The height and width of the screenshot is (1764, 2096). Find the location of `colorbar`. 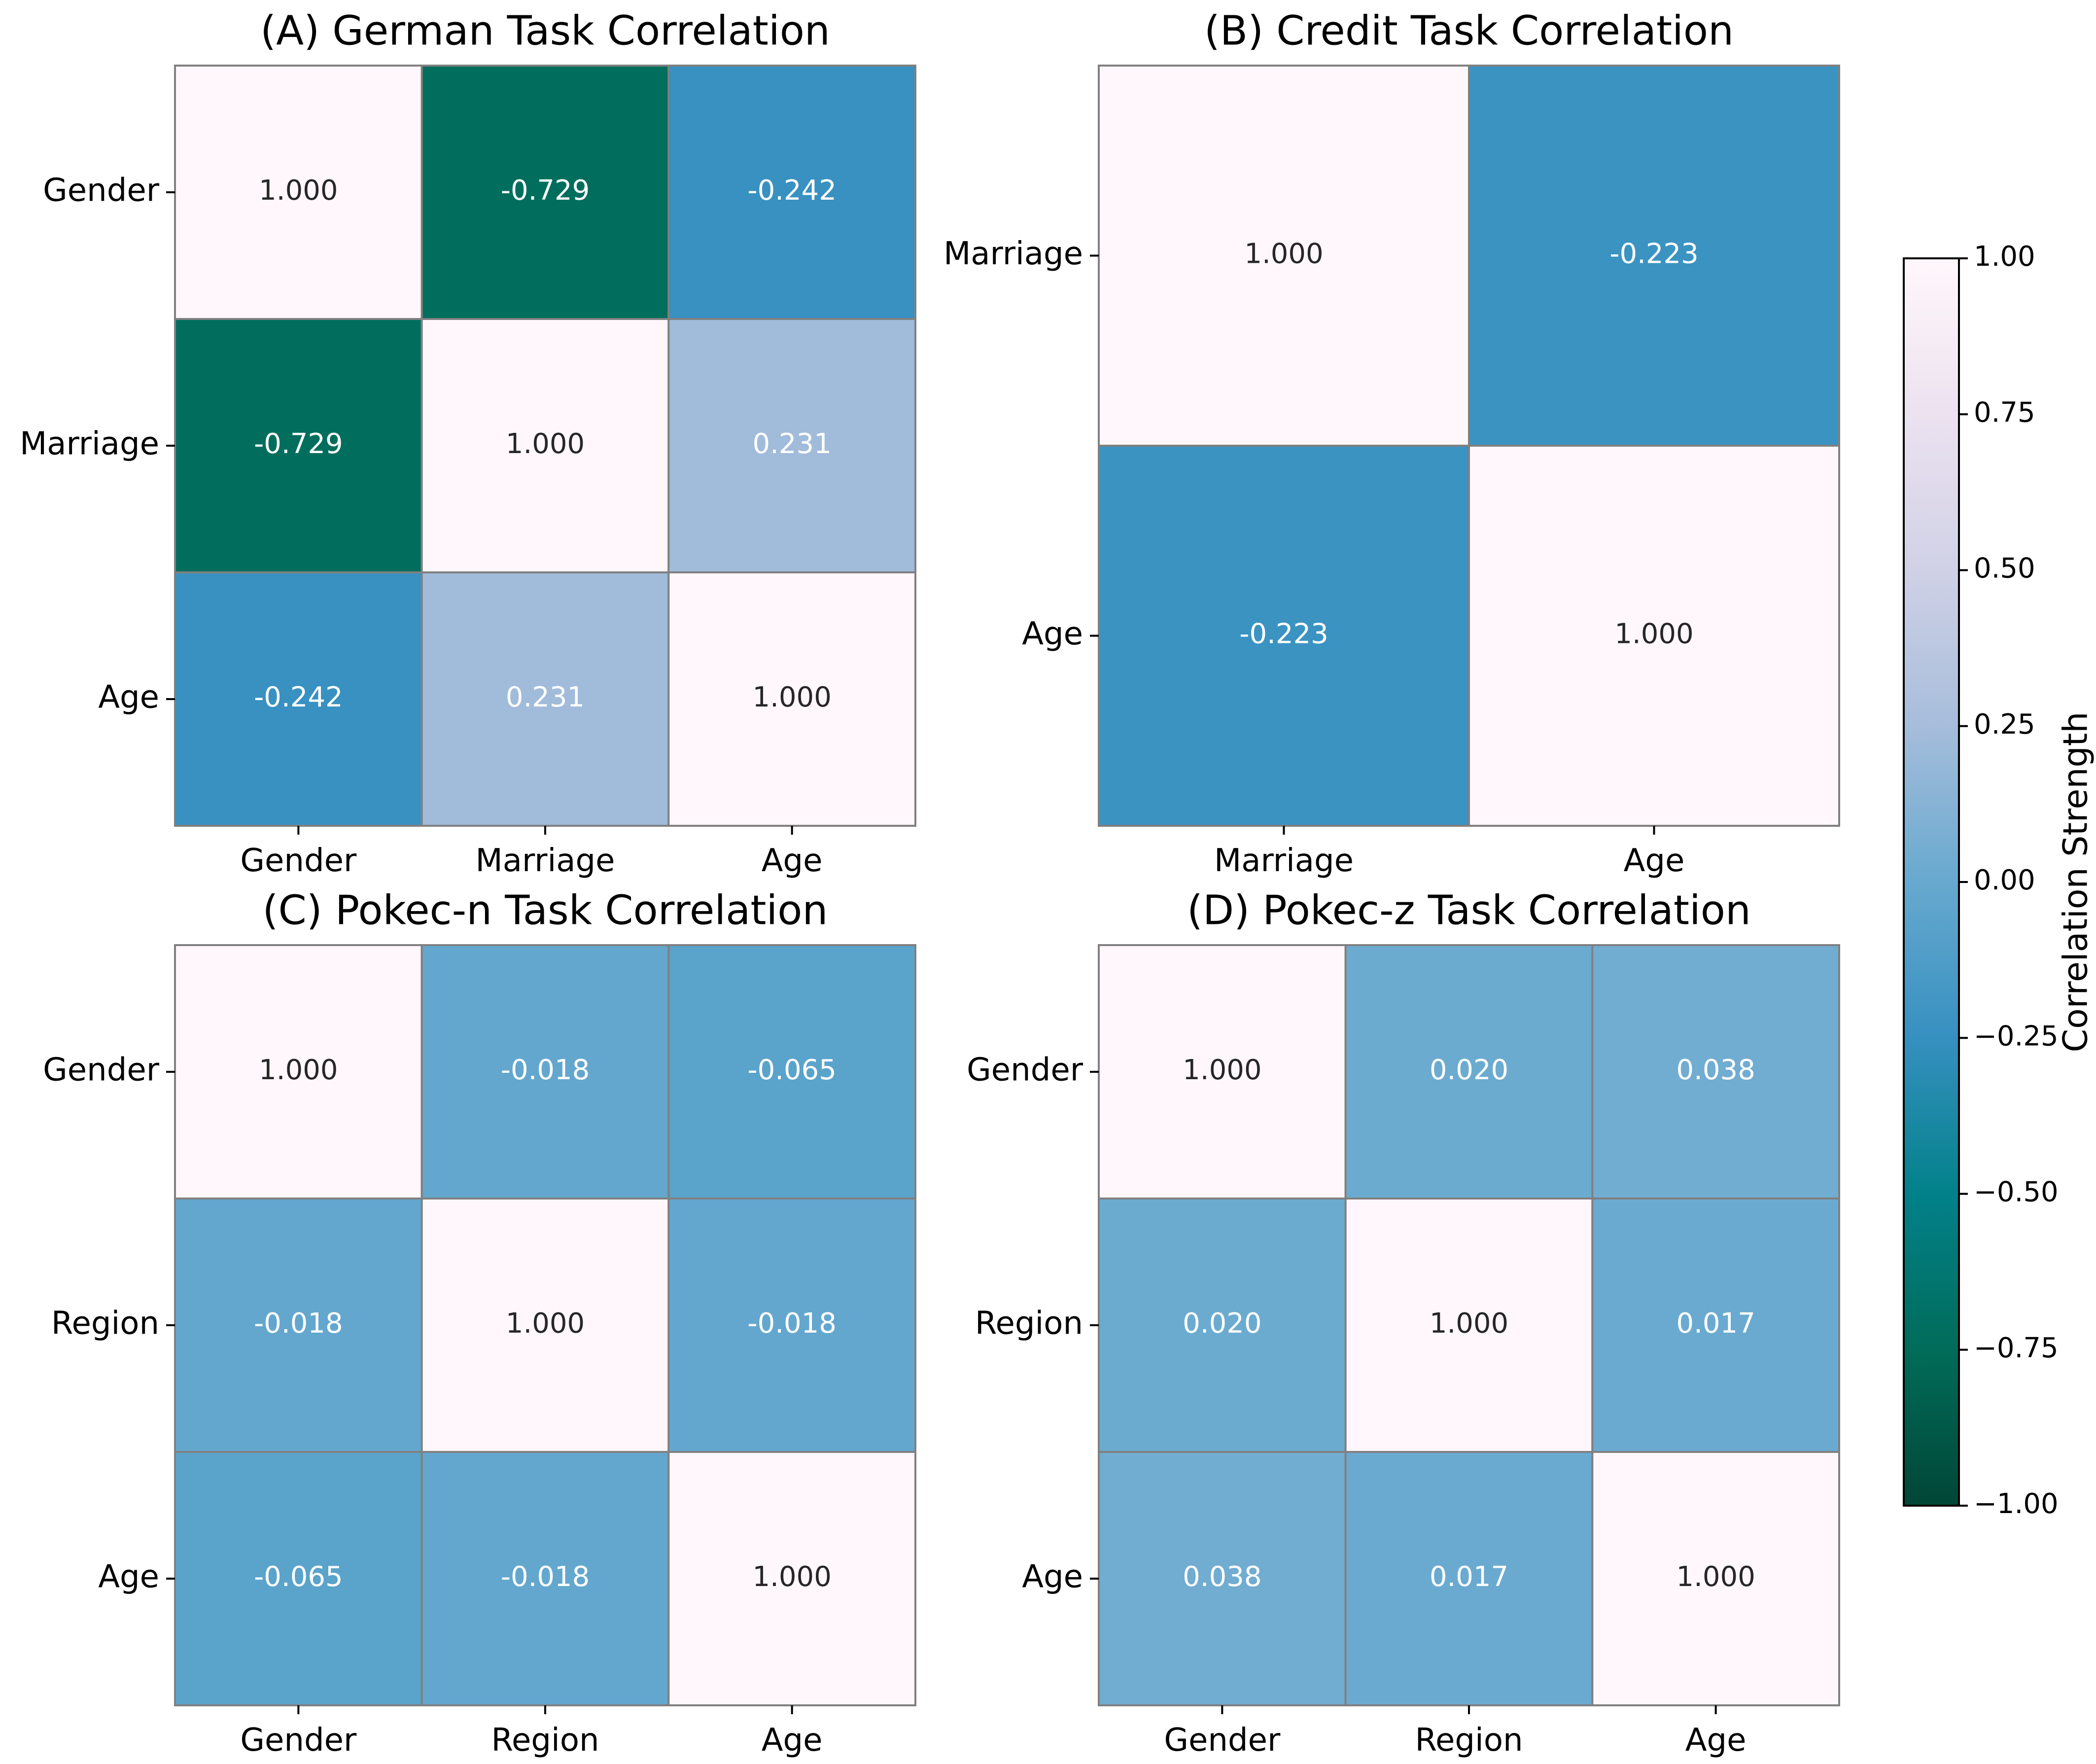

colorbar is located at coordinates (1932, 882).